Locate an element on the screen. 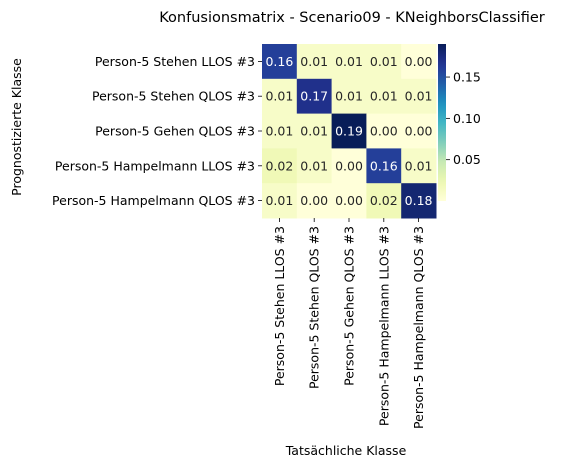  y-tick-label: Person-5 Hampelmann LLOS #3 is located at coordinates (155, 165).